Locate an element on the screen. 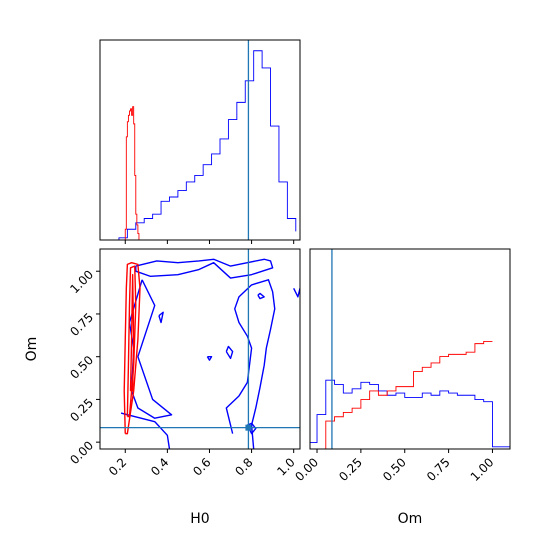 The image size is (550, 550). panel-h0-marginal is located at coordinates (200, 141).